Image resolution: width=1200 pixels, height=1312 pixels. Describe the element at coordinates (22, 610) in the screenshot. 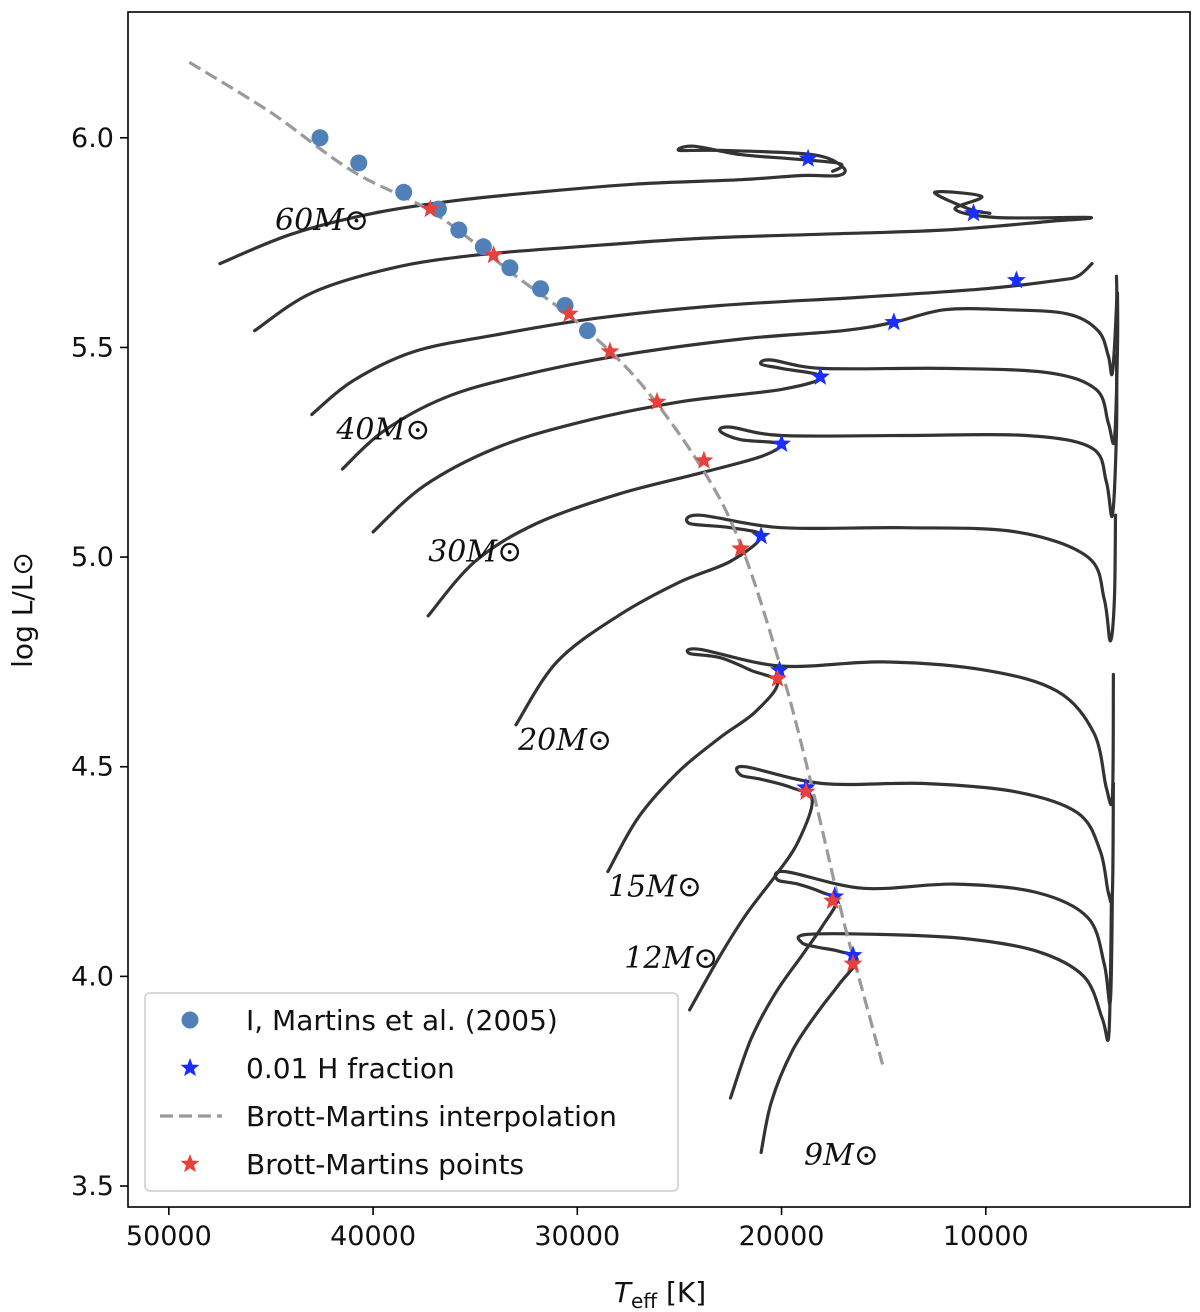

I see `y-axis-label: log L/L⊙` at that location.